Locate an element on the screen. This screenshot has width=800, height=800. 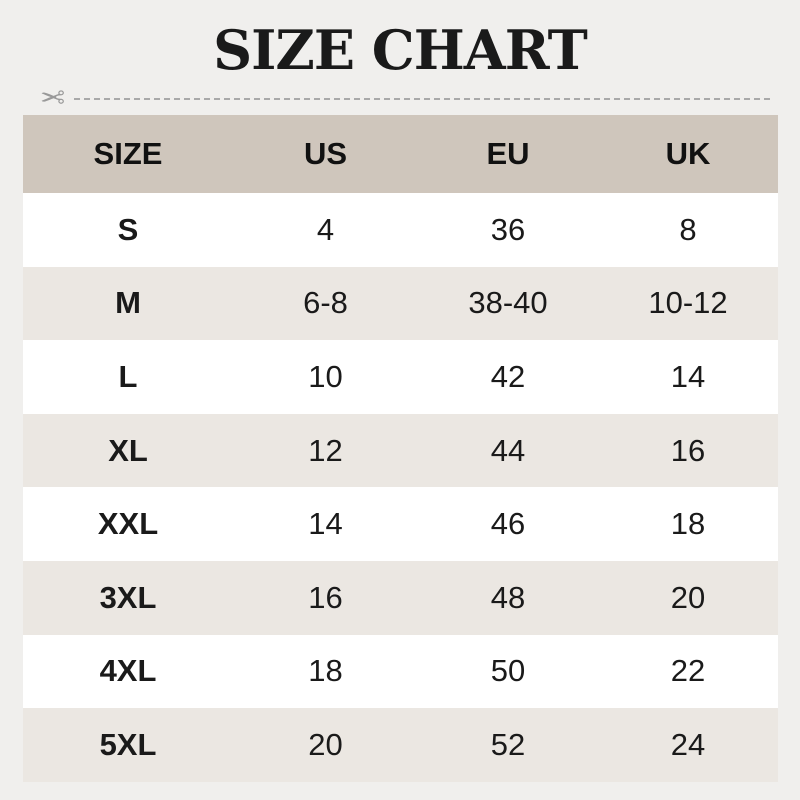
cell-eu: 36 is located at coordinates (508, 230).